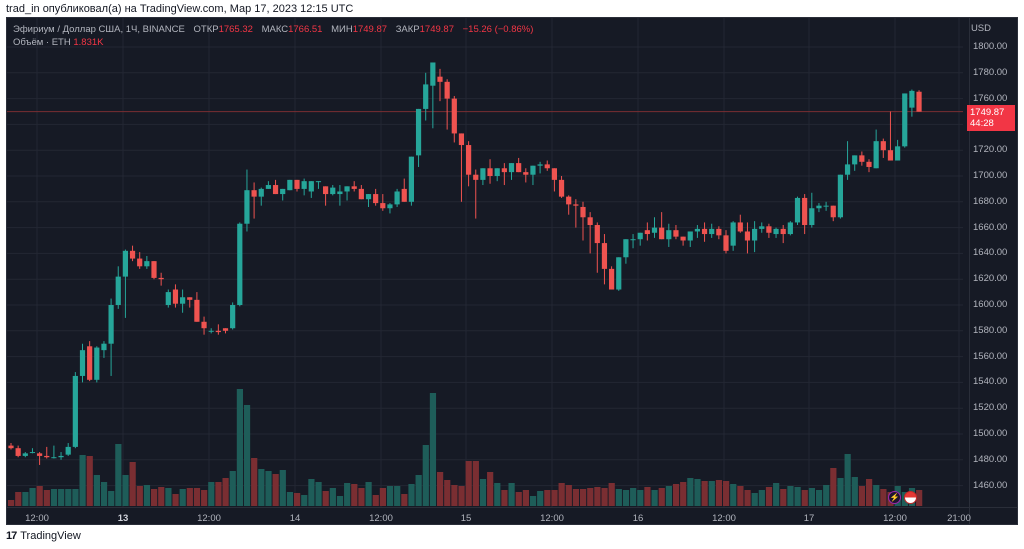 This screenshot has height=549, width=1024. I want to click on footer: 17 TradingView, so click(43, 536).